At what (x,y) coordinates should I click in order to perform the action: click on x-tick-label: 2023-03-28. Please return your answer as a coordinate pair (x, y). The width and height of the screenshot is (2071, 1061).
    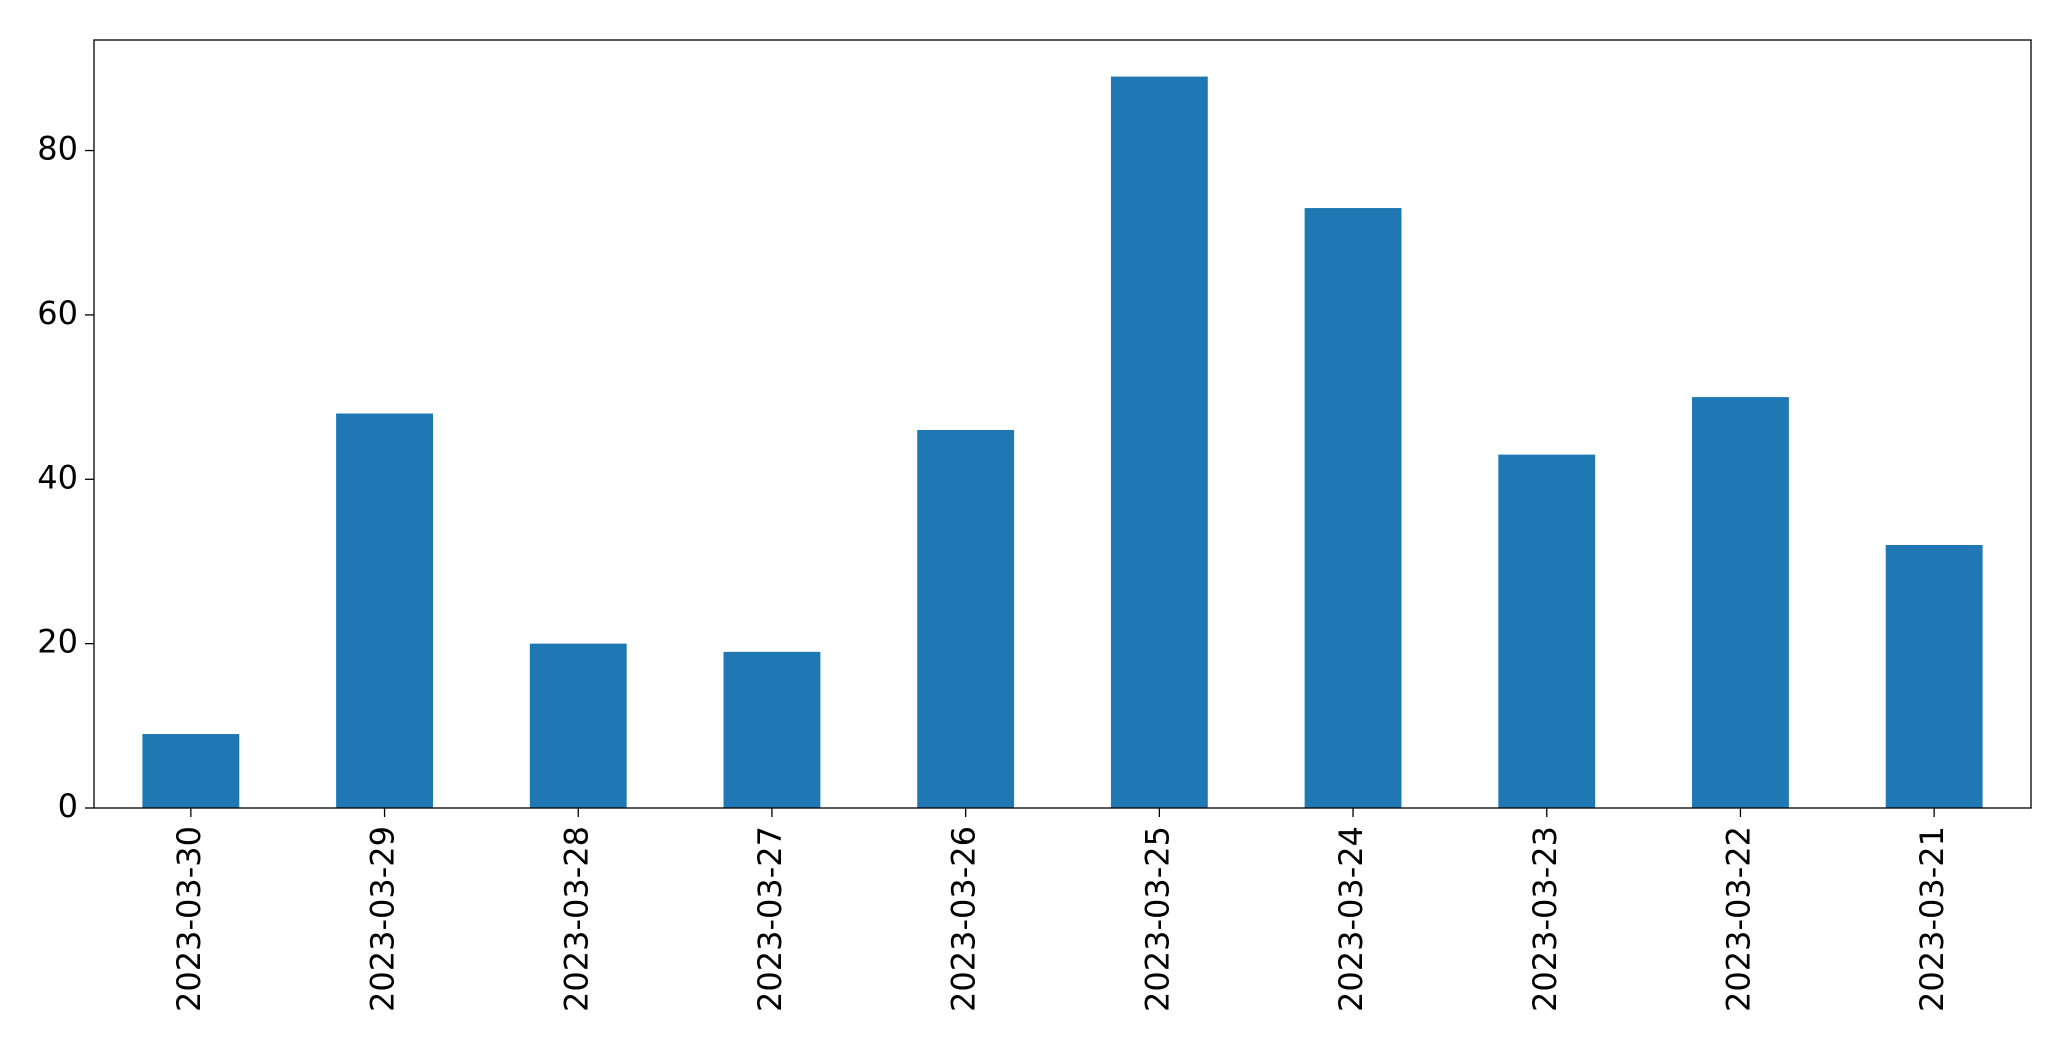
    Looking at the image, I should click on (576, 919).